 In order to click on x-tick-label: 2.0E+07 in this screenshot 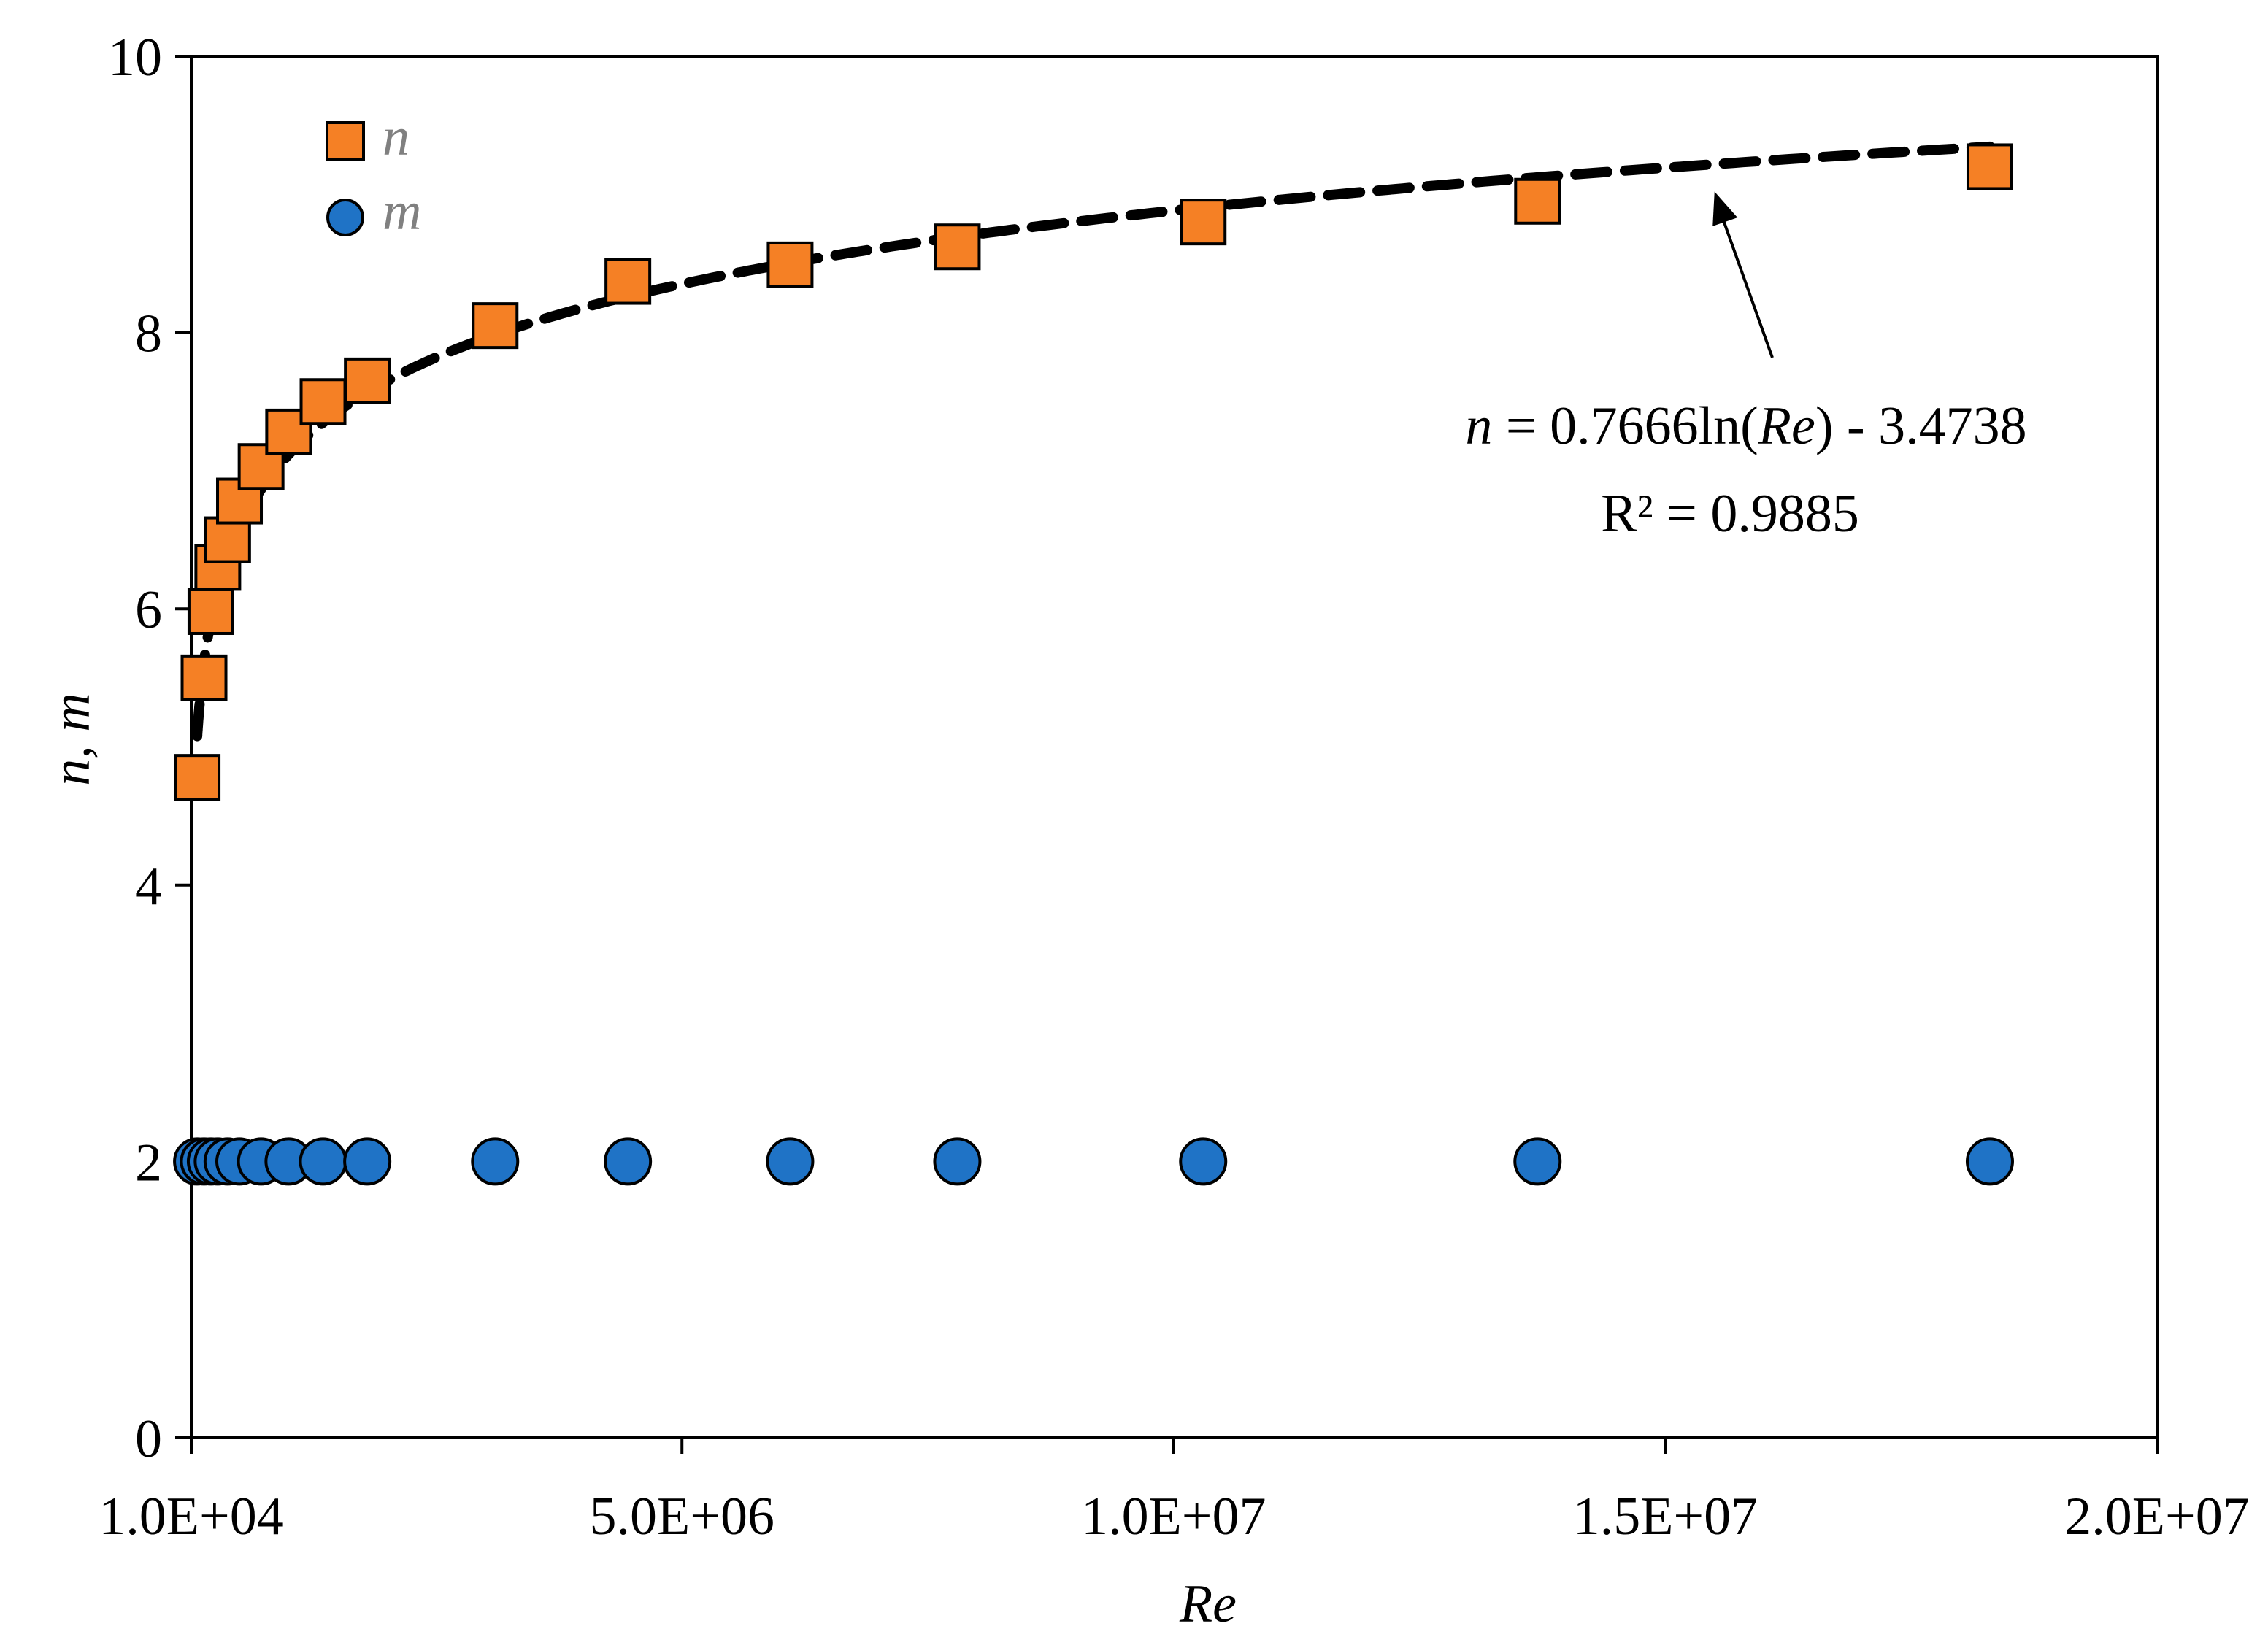, I will do `click(2156, 1517)`.